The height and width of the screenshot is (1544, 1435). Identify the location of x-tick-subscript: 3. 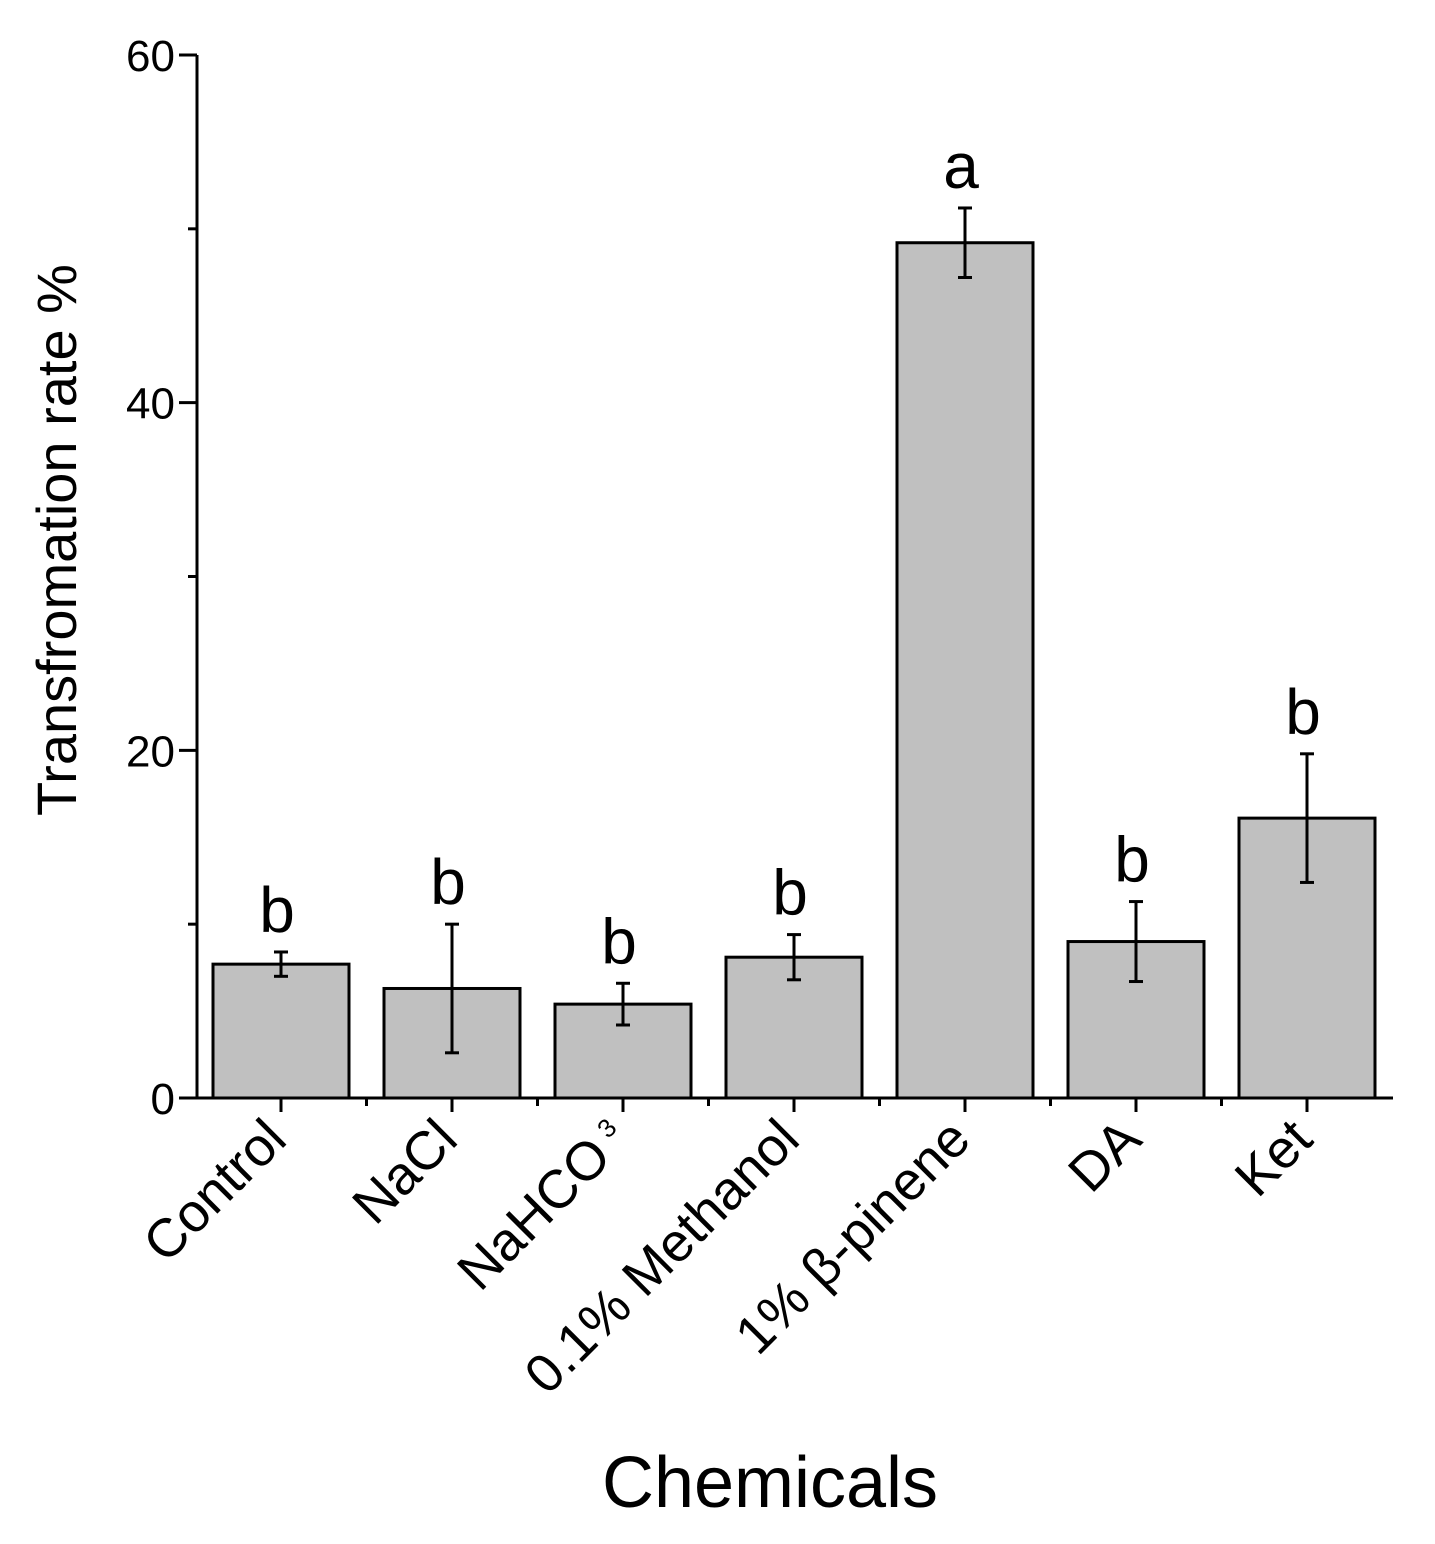
(606, 1127).